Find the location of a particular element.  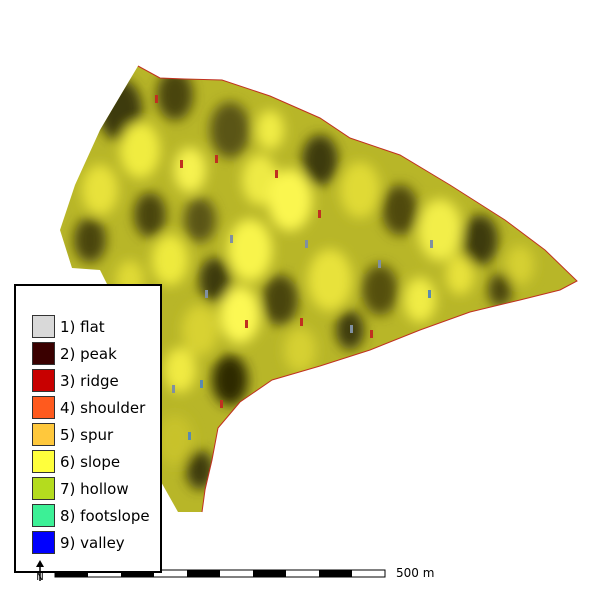

legend-item: 1) flat is located at coordinates (68, 326).